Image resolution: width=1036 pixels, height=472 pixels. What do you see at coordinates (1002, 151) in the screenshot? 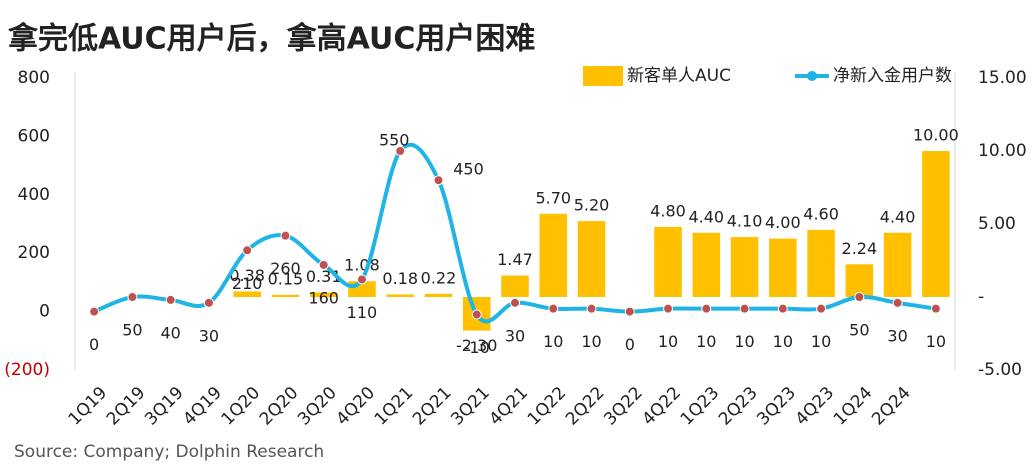
I see `y2-tick-label: 10.00` at bounding box center [1002, 151].